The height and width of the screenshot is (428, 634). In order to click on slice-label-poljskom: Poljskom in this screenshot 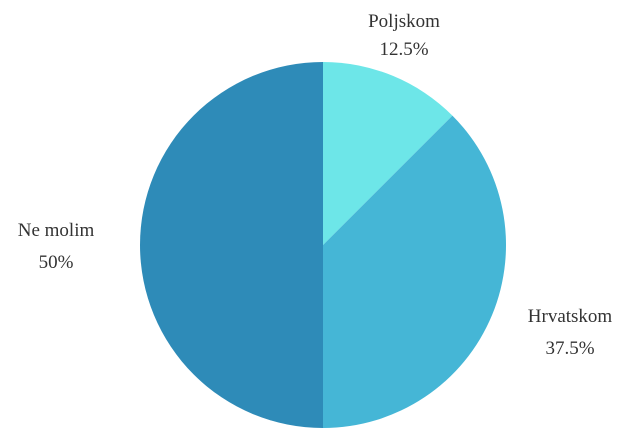, I will do `click(404, 21)`.